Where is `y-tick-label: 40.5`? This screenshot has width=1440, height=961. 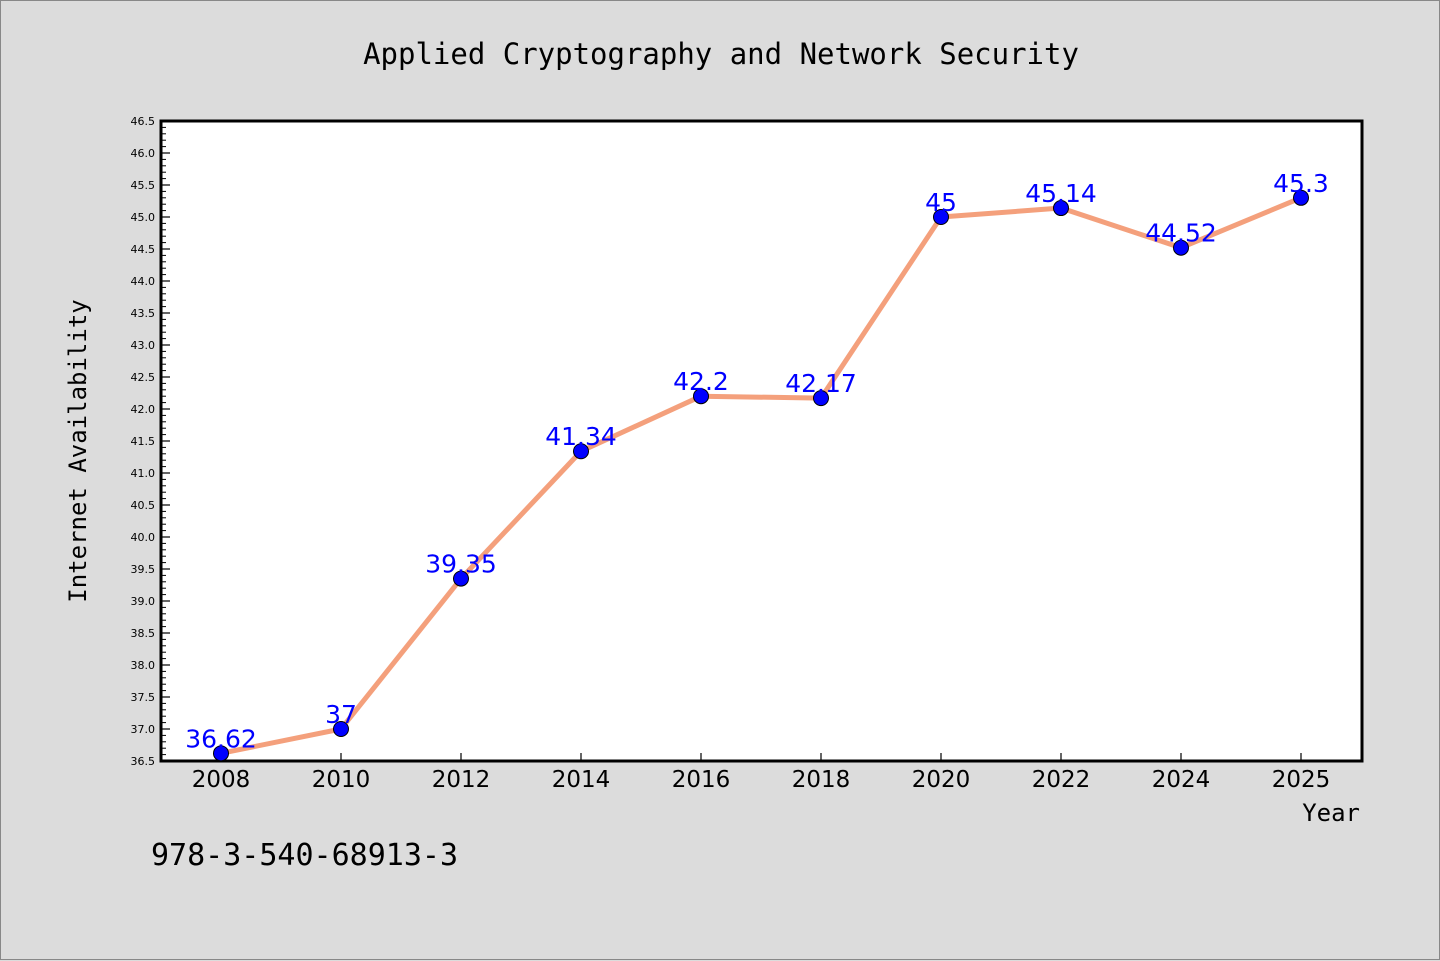
y-tick-label: 40.5 is located at coordinates (143, 505).